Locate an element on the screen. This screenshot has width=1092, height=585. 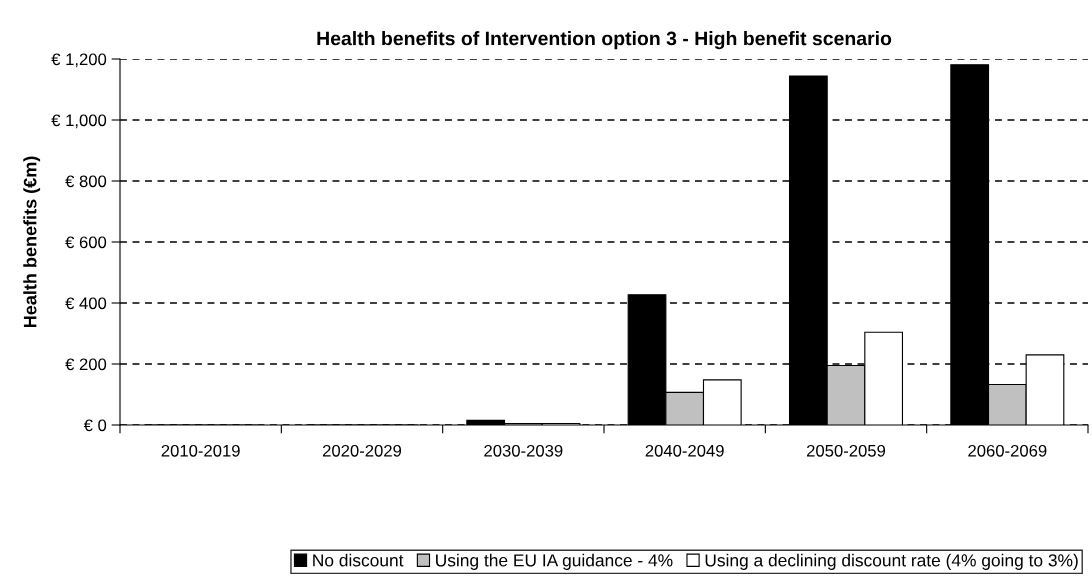
x-tick-label: 2030-2039 is located at coordinates (523, 450).